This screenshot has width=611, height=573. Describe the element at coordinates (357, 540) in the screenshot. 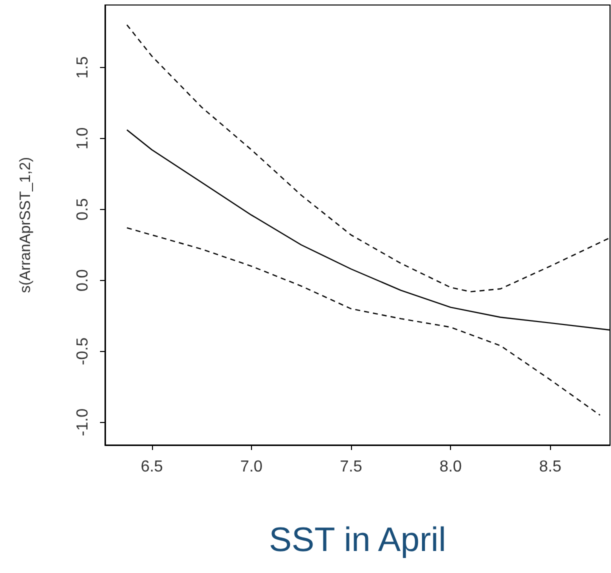

I see `x-axis-title: SST in April` at that location.